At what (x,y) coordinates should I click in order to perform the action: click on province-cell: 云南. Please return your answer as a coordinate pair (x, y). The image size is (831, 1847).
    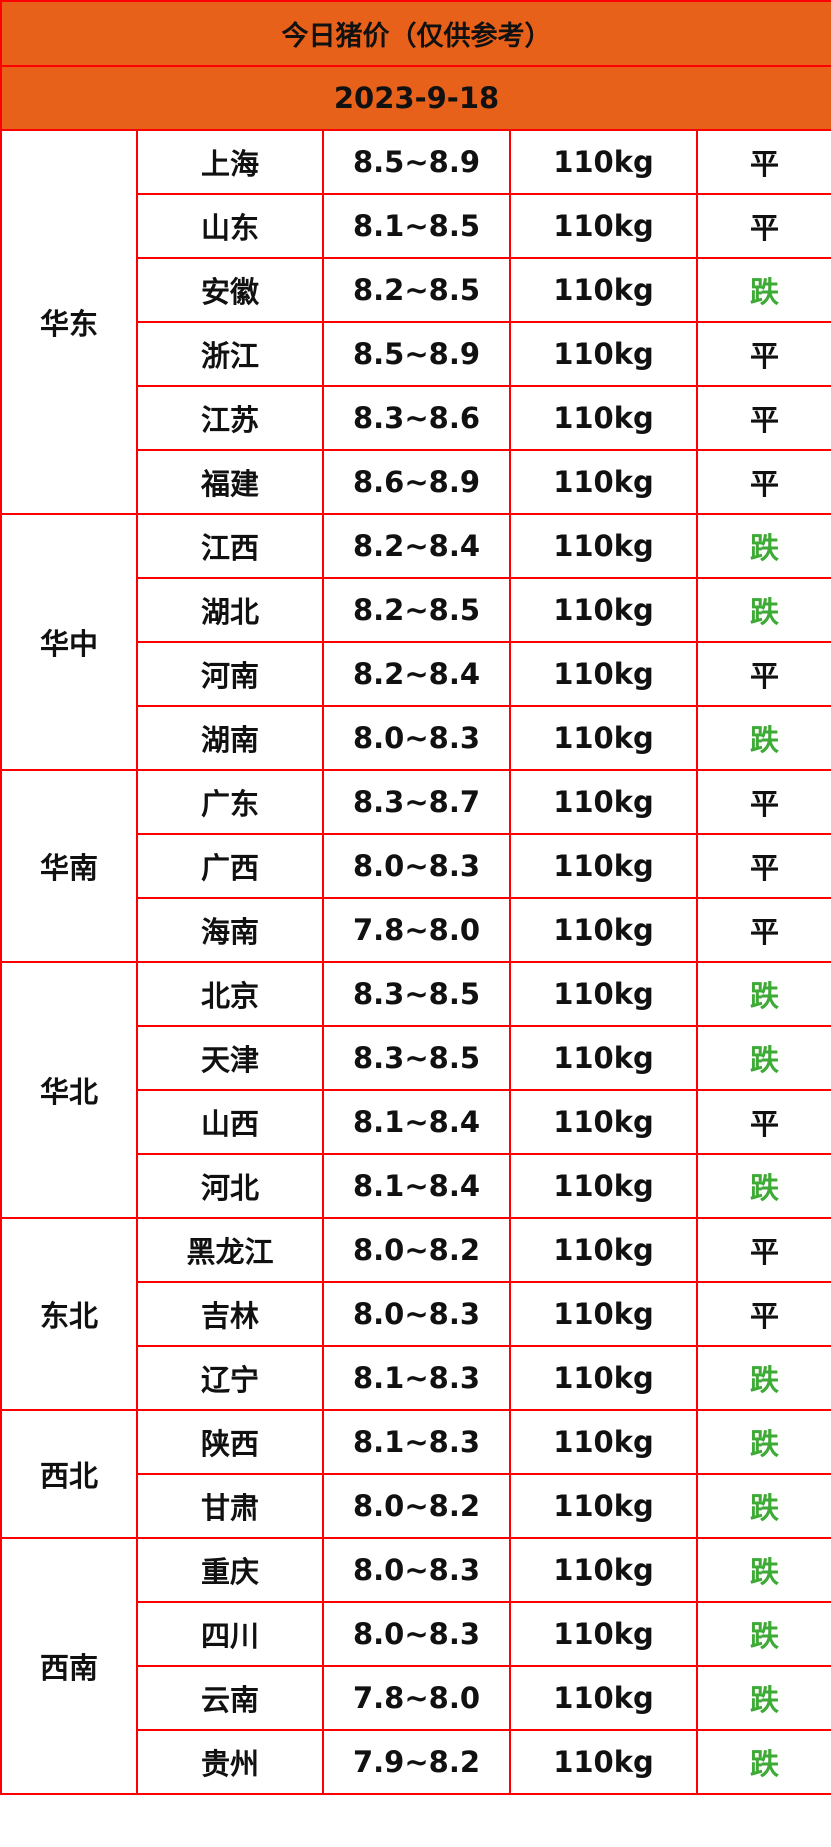
    Looking at the image, I should click on (230, 1698).